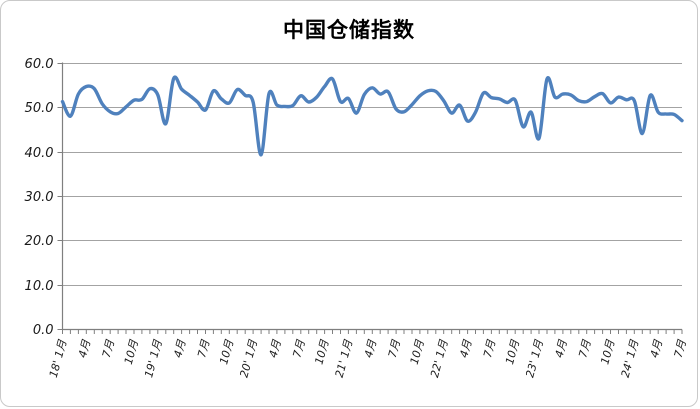  Describe the element at coordinates (43, 330) in the screenshot. I see `y-tick-label: 0.0` at that location.